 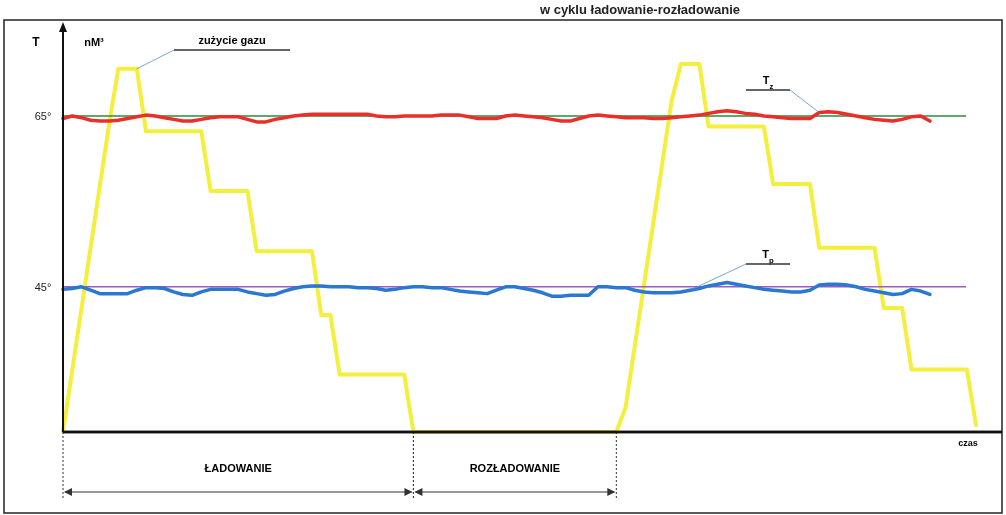 I want to click on chart-title: w cyklu ładowanie-rozładowanie, so click(x=639, y=9).